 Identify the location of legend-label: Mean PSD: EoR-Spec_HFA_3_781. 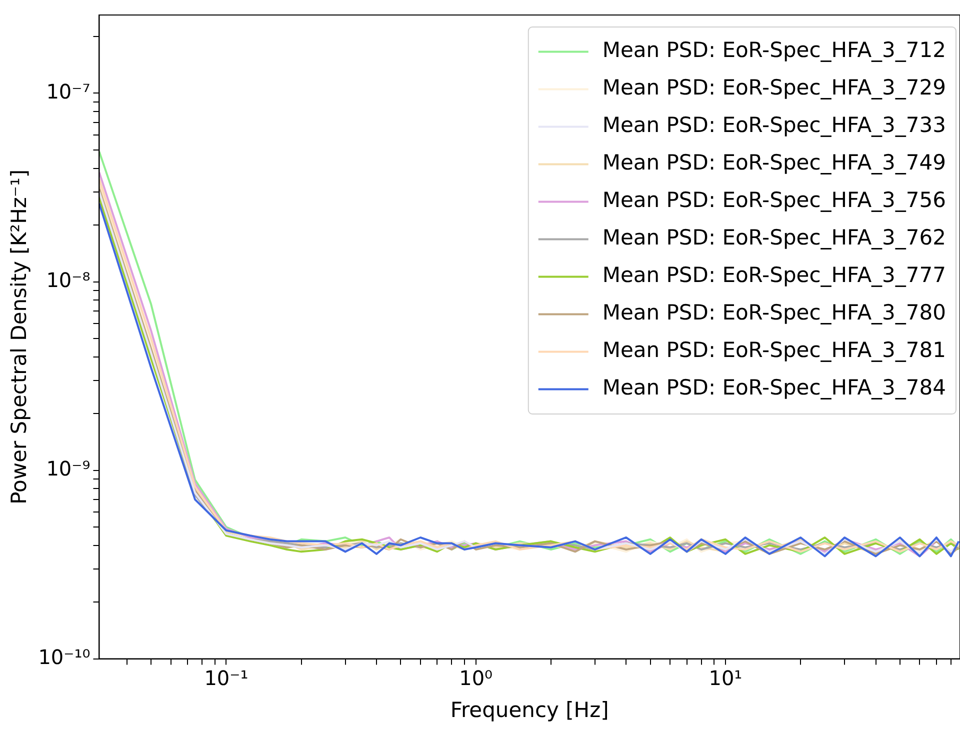
(774, 350).